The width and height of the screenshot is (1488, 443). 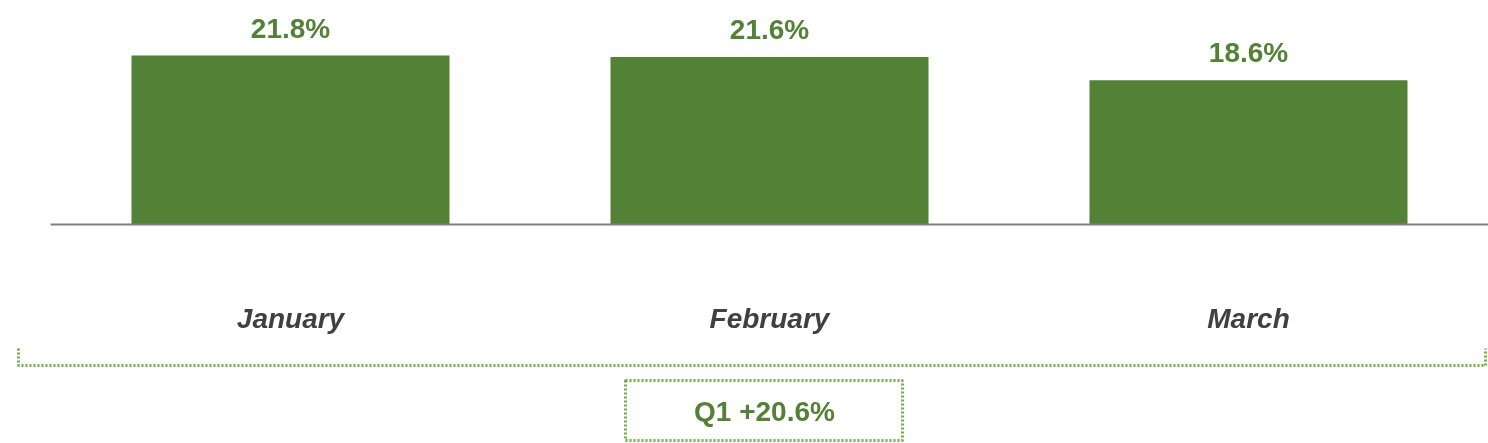 I want to click on data-label: 18.6%, so click(x=1248, y=53).